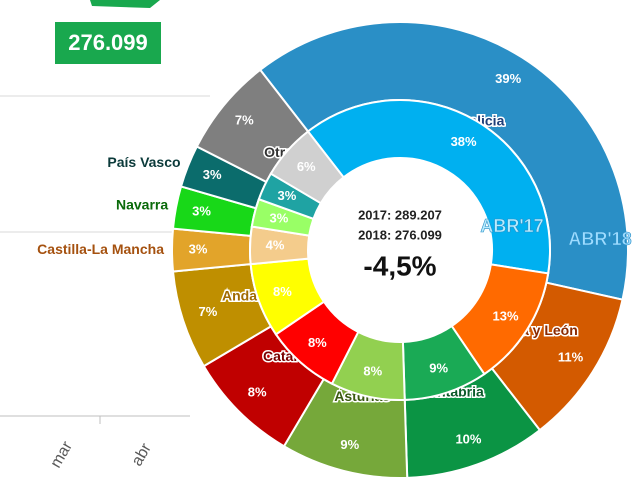 Image resolution: width=642 pixels, height=481 pixels. I want to click on ring-label: ABR'17, so click(511, 226).